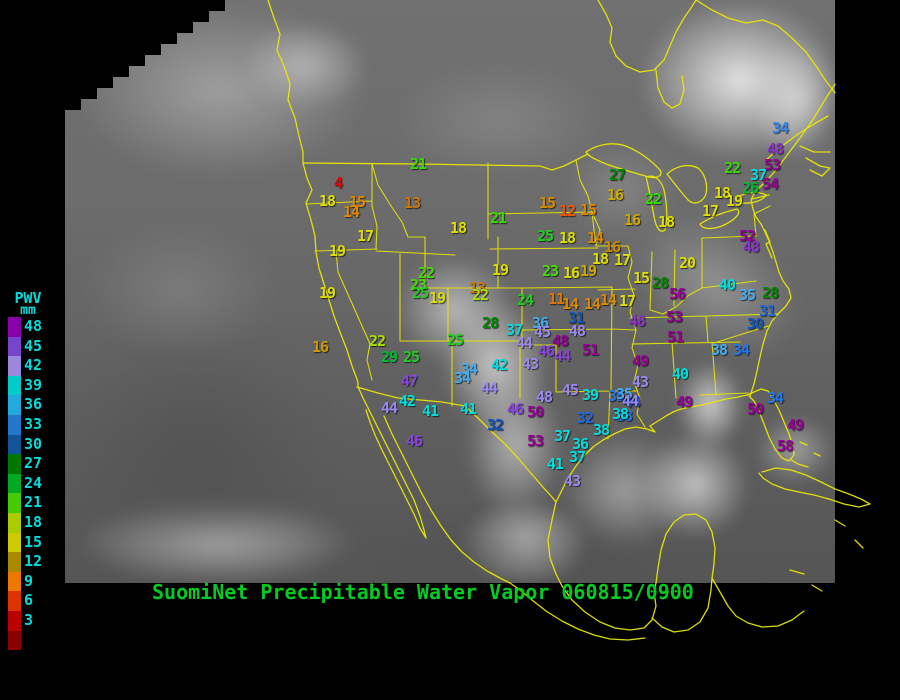 This screenshot has width=900, height=700. What do you see at coordinates (33, 345) in the screenshot?
I see `legend-value-label: 45` at bounding box center [33, 345].